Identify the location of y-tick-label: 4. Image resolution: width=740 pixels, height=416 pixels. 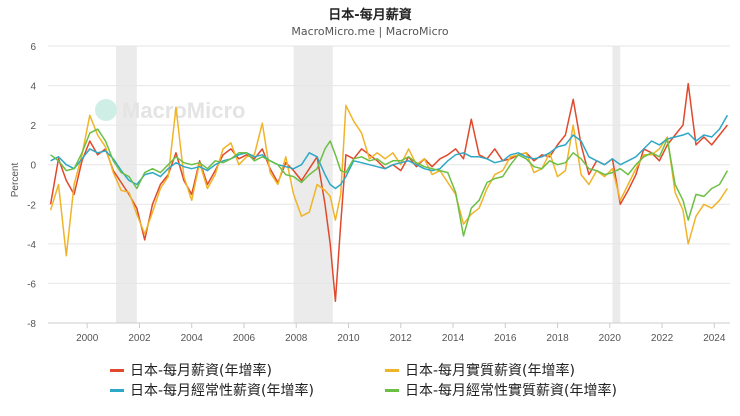
(33, 87).